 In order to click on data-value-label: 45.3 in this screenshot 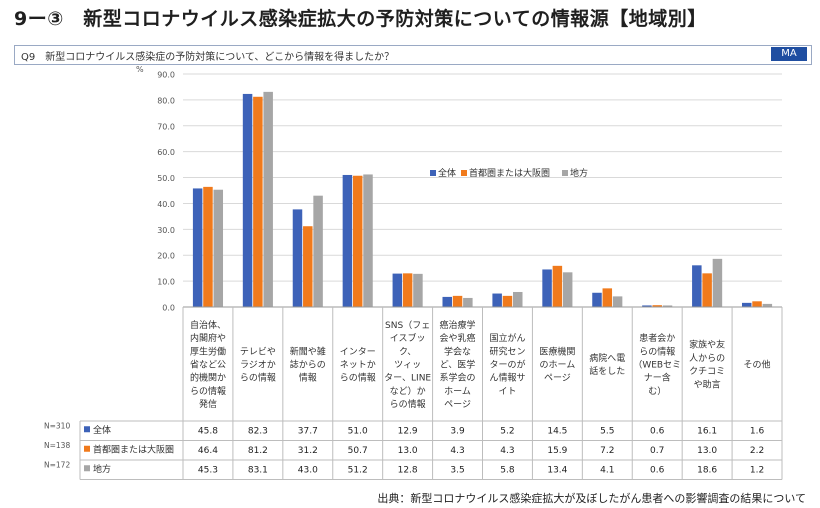, I will do `click(208, 470)`.